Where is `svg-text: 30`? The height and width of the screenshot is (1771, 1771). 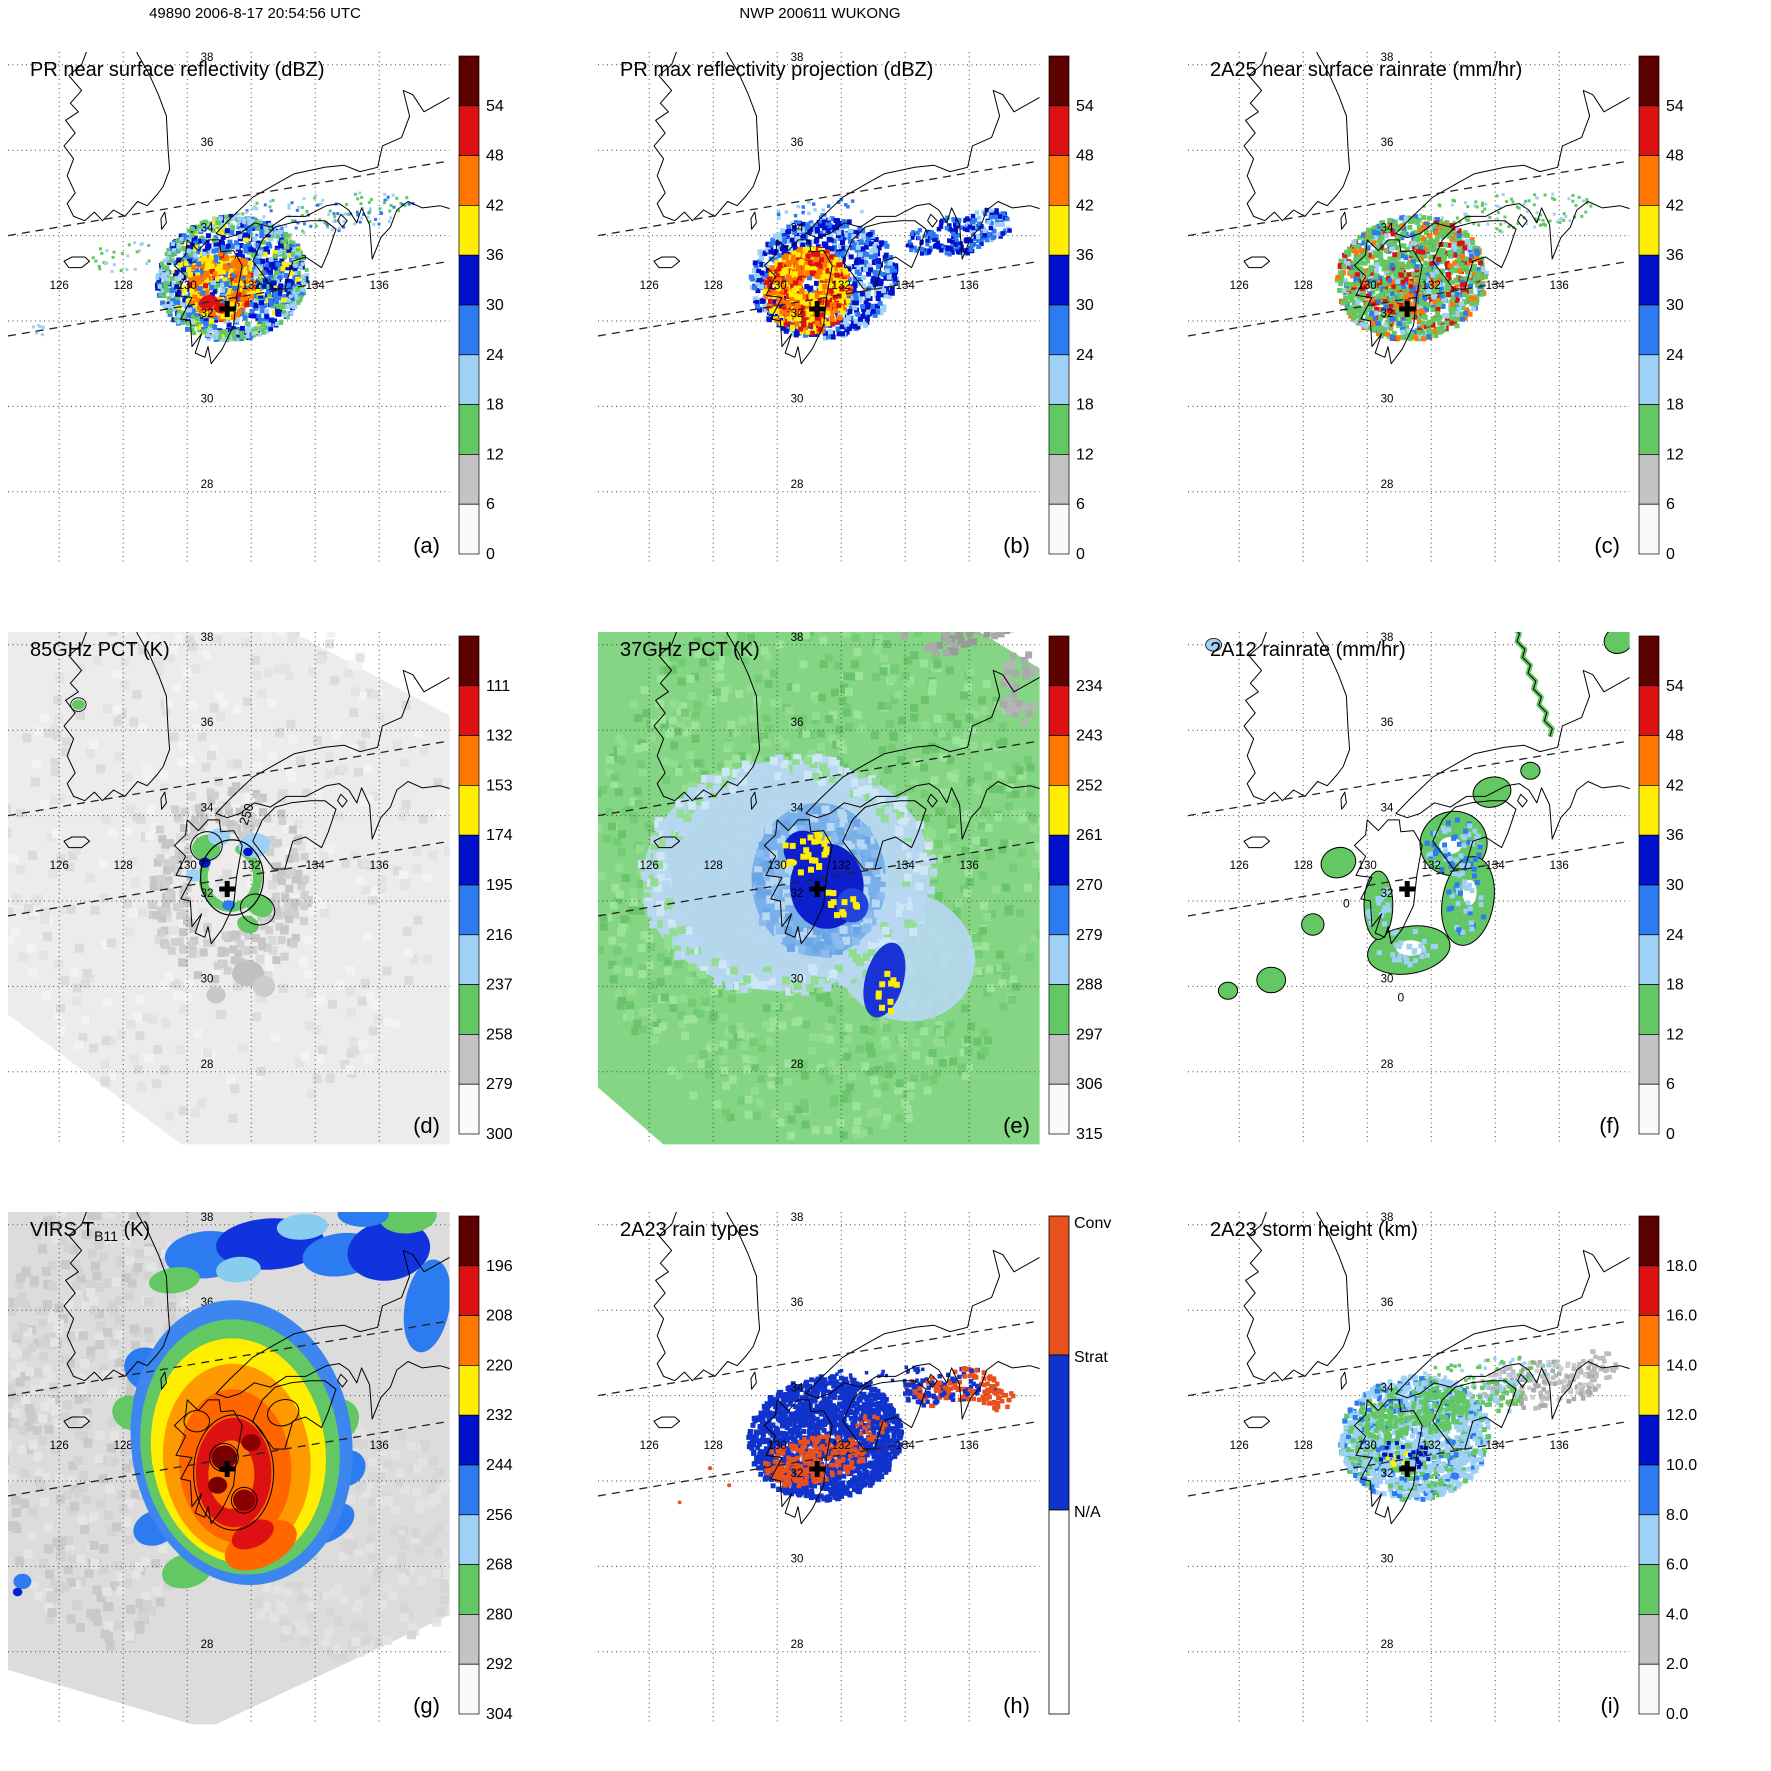
svg-text: 30 is located at coordinates (207, 399).